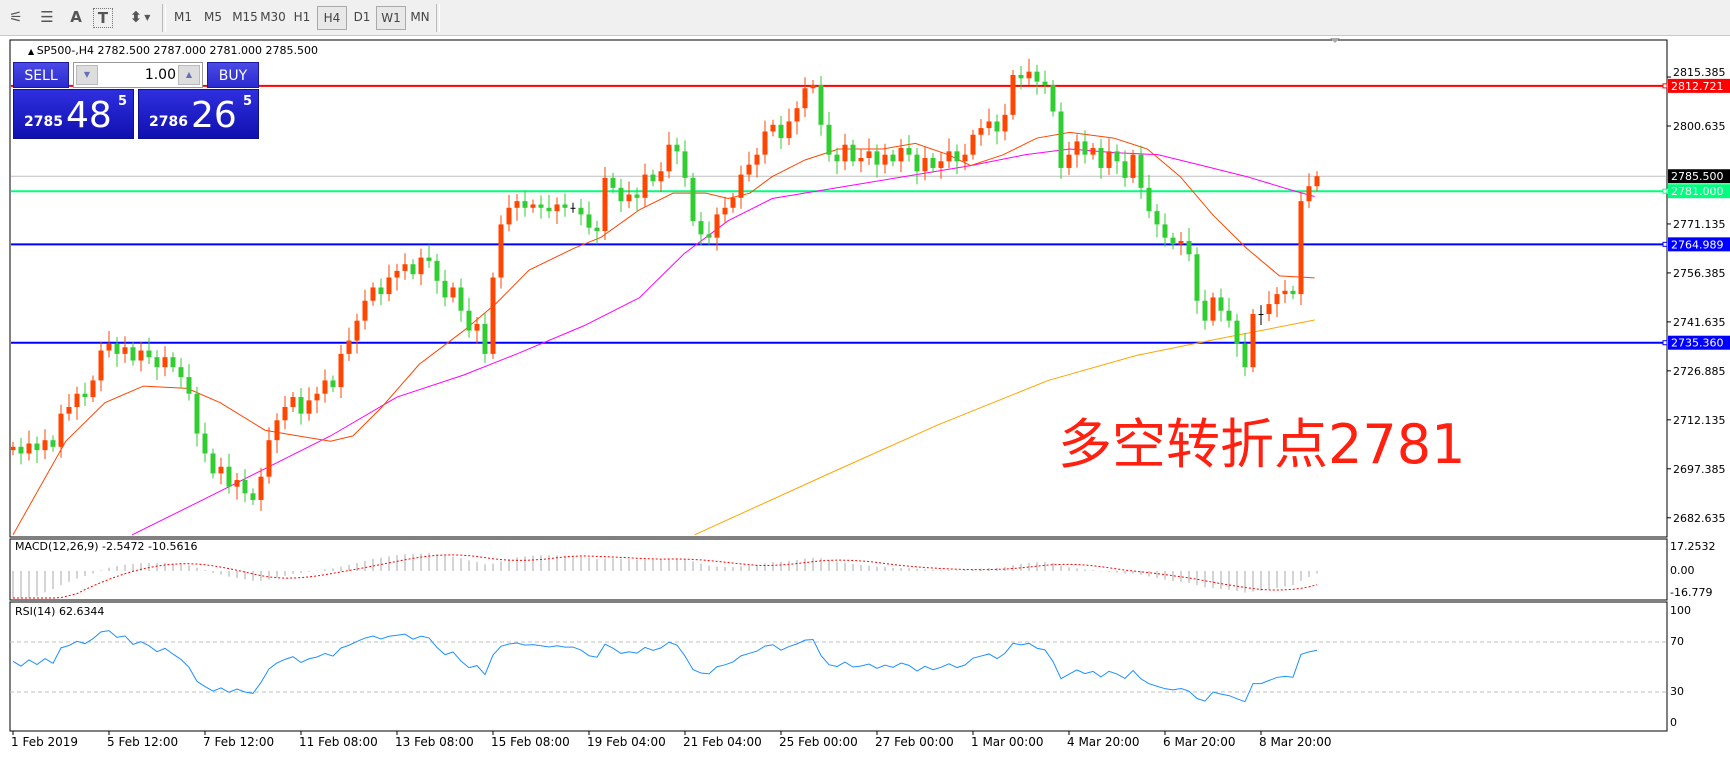 The height and width of the screenshot is (758, 1730). What do you see at coordinates (106, 546) in the screenshot?
I see `macd-label: MACD(12,26,9) -2.5472 -10.5616` at bounding box center [106, 546].